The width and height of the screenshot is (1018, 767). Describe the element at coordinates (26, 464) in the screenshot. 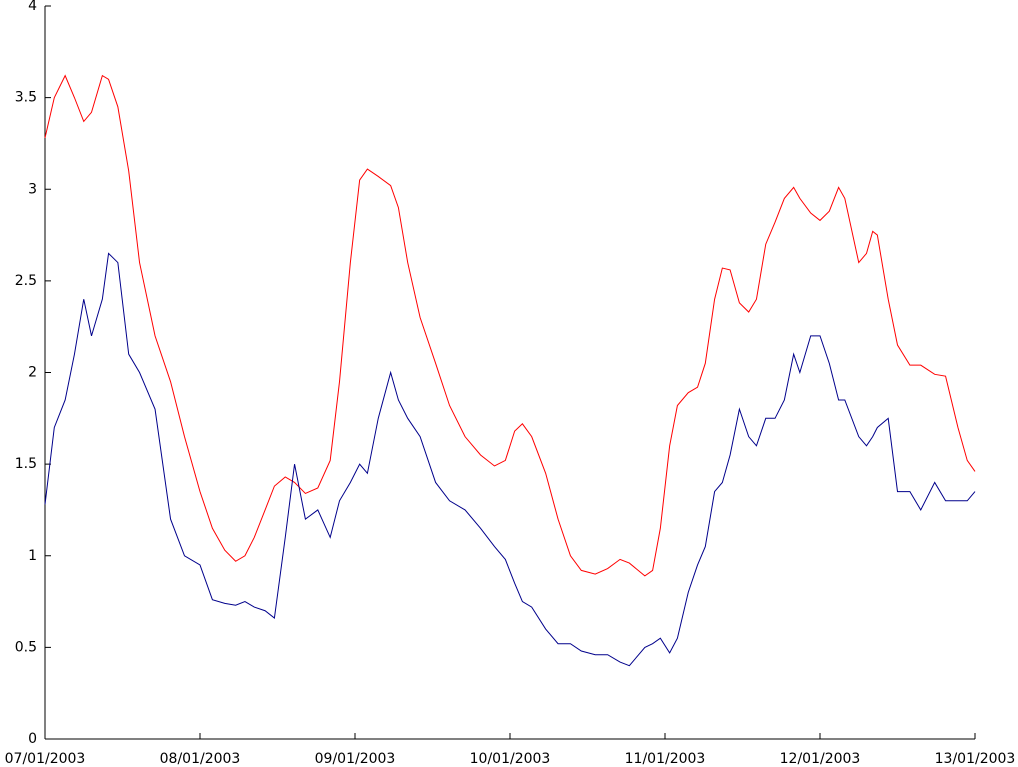

I see `y-tick-label: 1.5` at that location.